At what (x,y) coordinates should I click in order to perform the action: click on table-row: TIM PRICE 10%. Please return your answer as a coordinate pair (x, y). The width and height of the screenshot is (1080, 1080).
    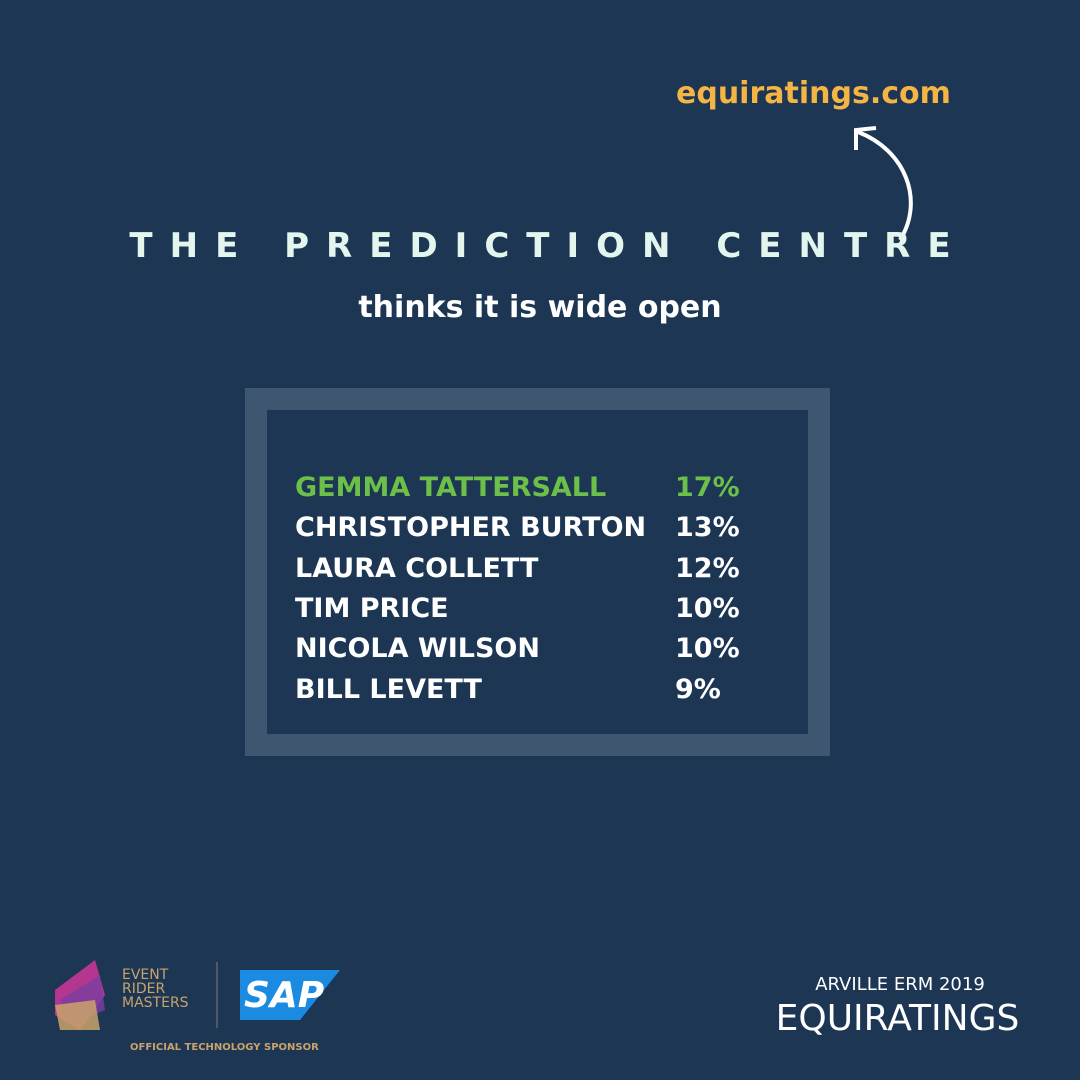
    Looking at the image, I should click on (545, 613).